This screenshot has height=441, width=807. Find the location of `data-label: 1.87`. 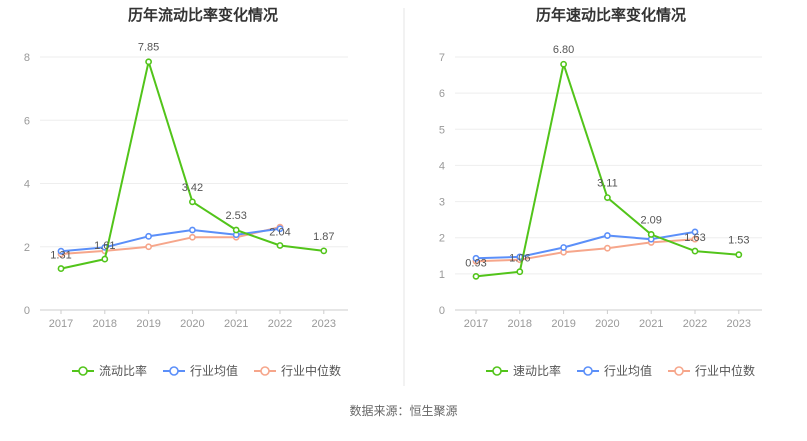

data-label: 1.87 is located at coordinates (323, 237).